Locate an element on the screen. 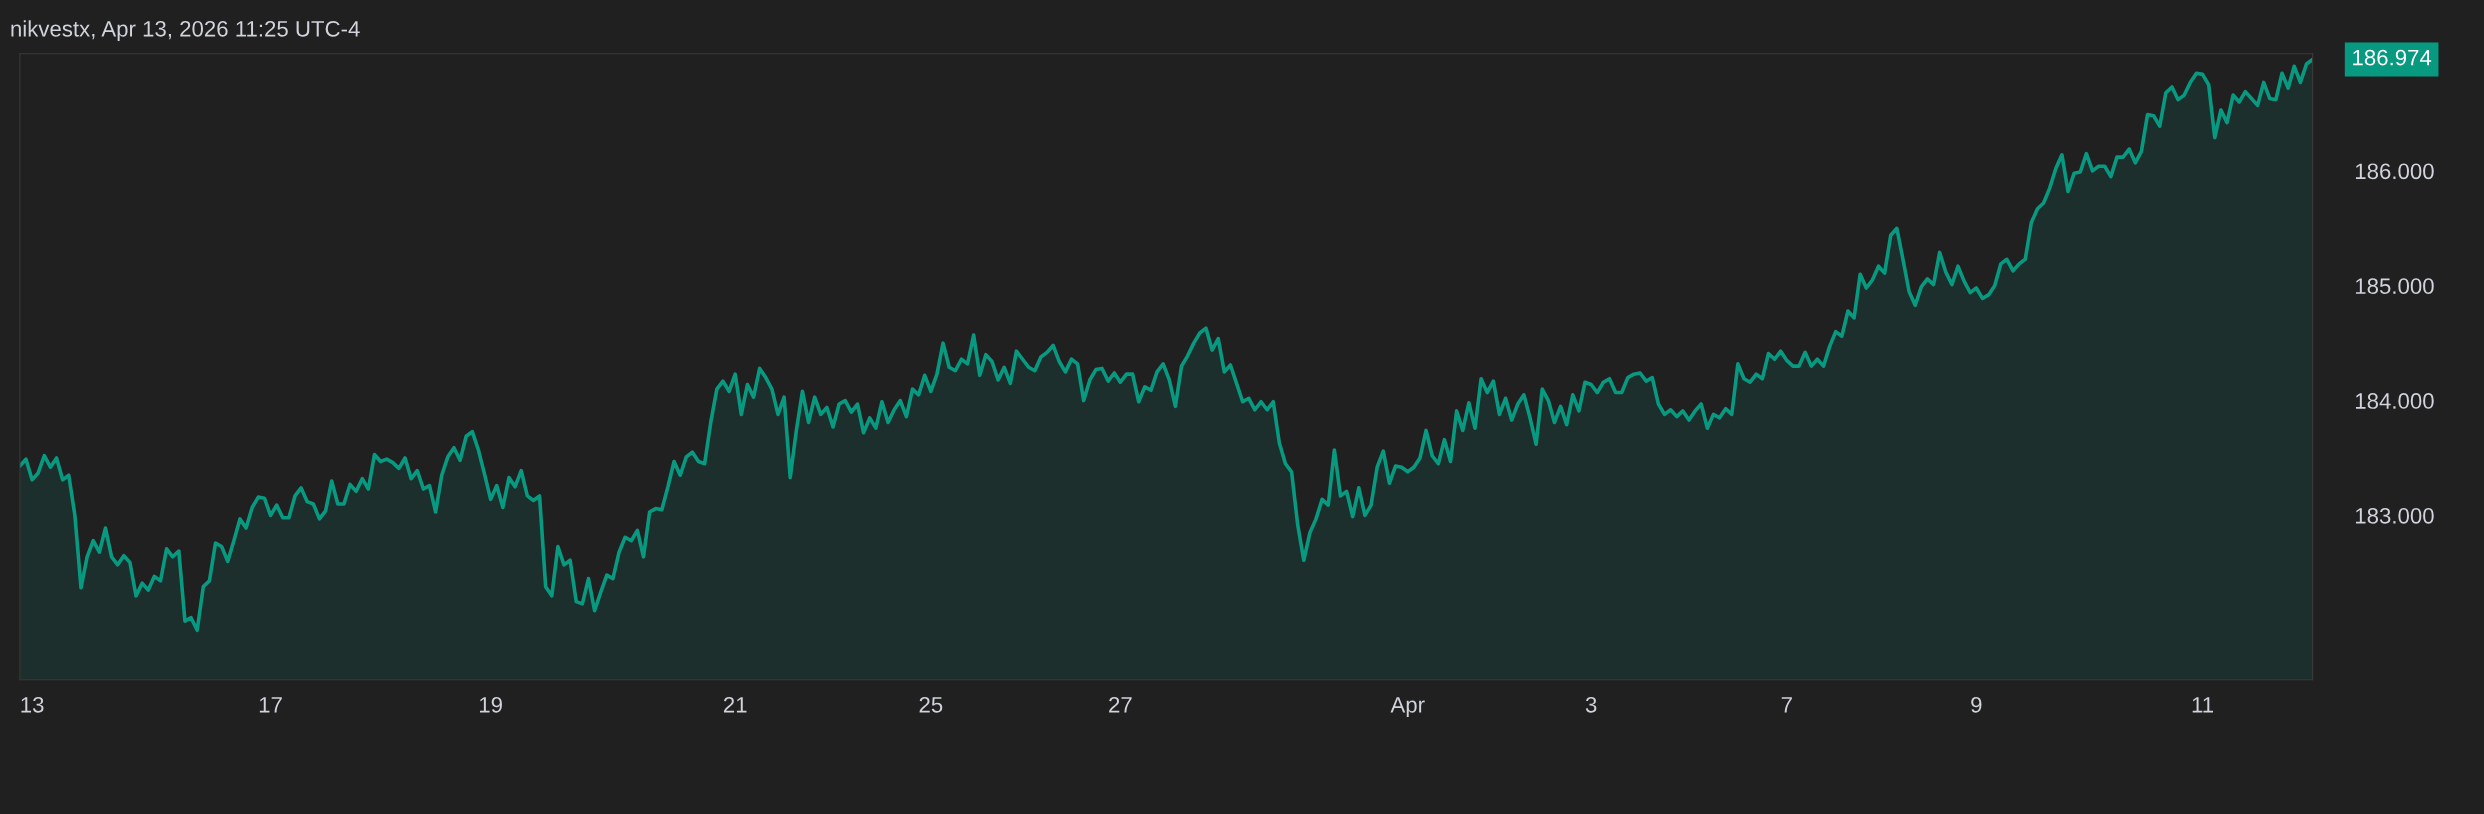 Image resolution: width=2484 pixels, height=814 pixels. x-tick-label: 27 is located at coordinates (1120, 704).